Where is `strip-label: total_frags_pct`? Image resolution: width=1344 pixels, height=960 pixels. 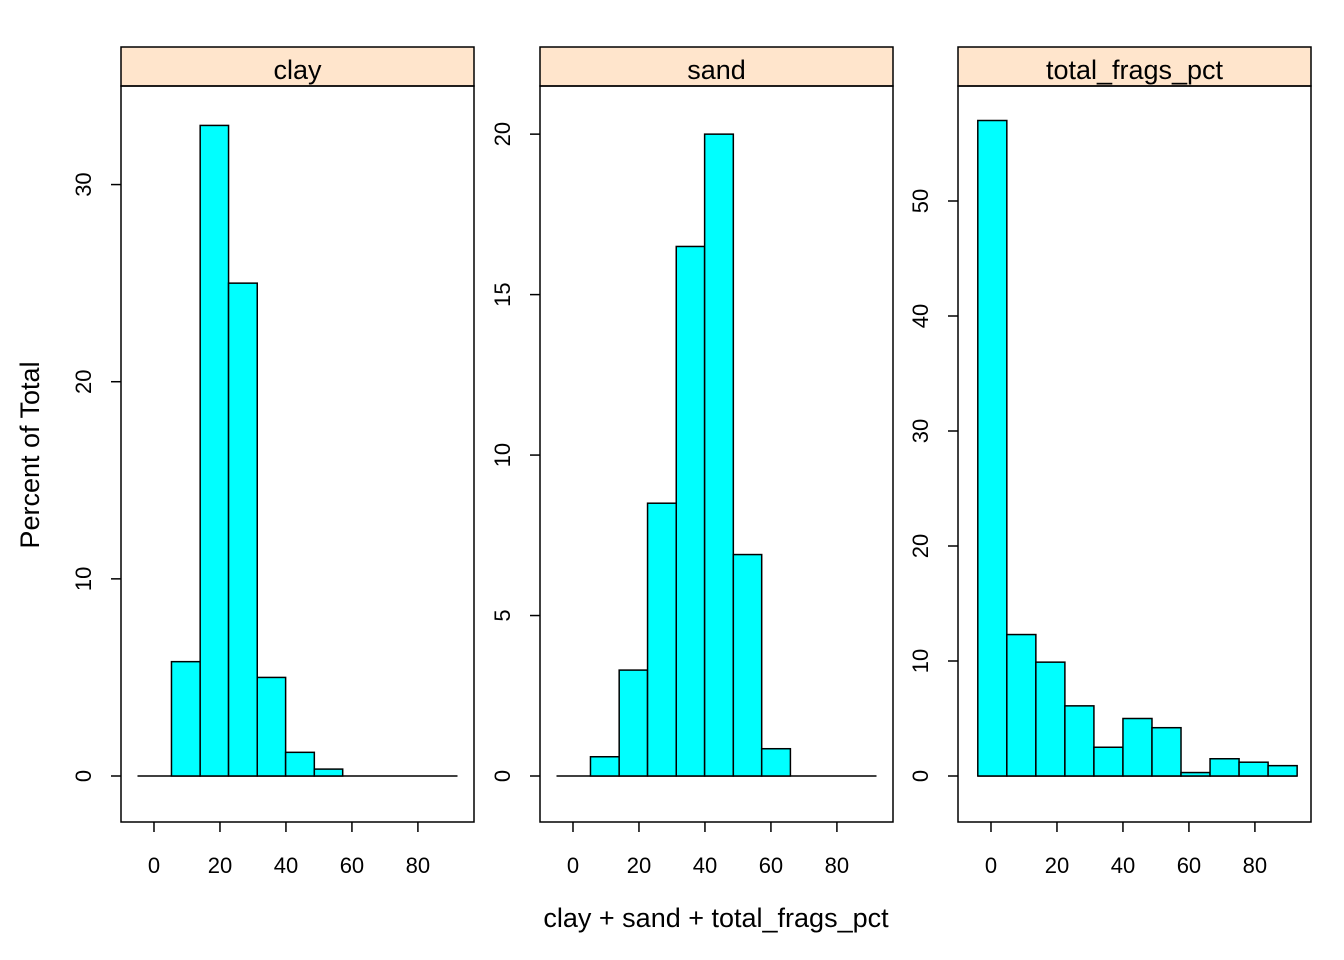 strip-label: total_frags_pct is located at coordinates (1135, 70).